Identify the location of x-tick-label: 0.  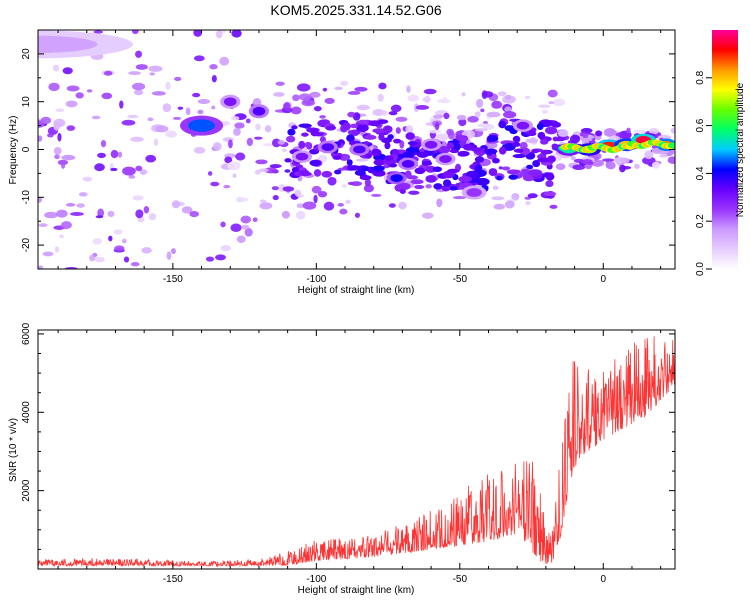
(603, 579).